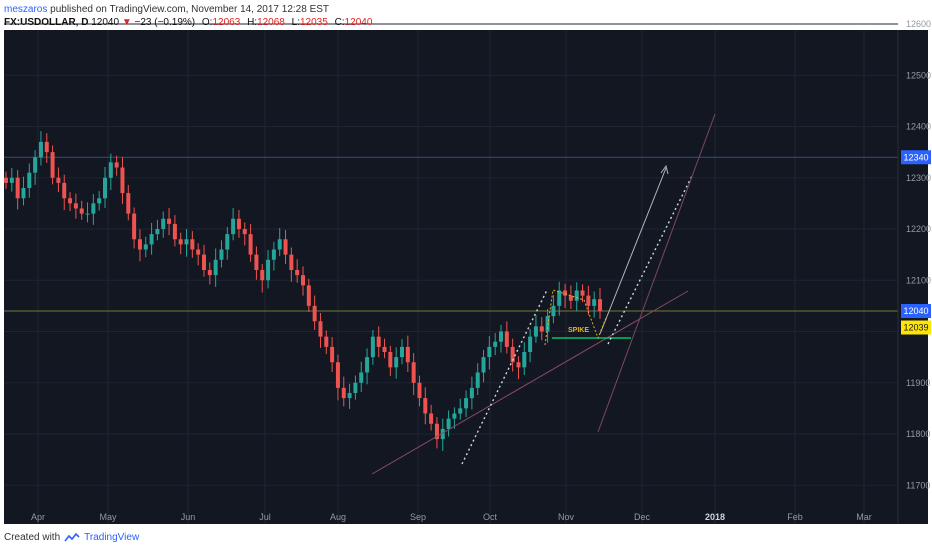 This screenshot has height=550, width=932. Describe the element at coordinates (26, 9) in the screenshot. I see `author-link: meszaros` at that location.